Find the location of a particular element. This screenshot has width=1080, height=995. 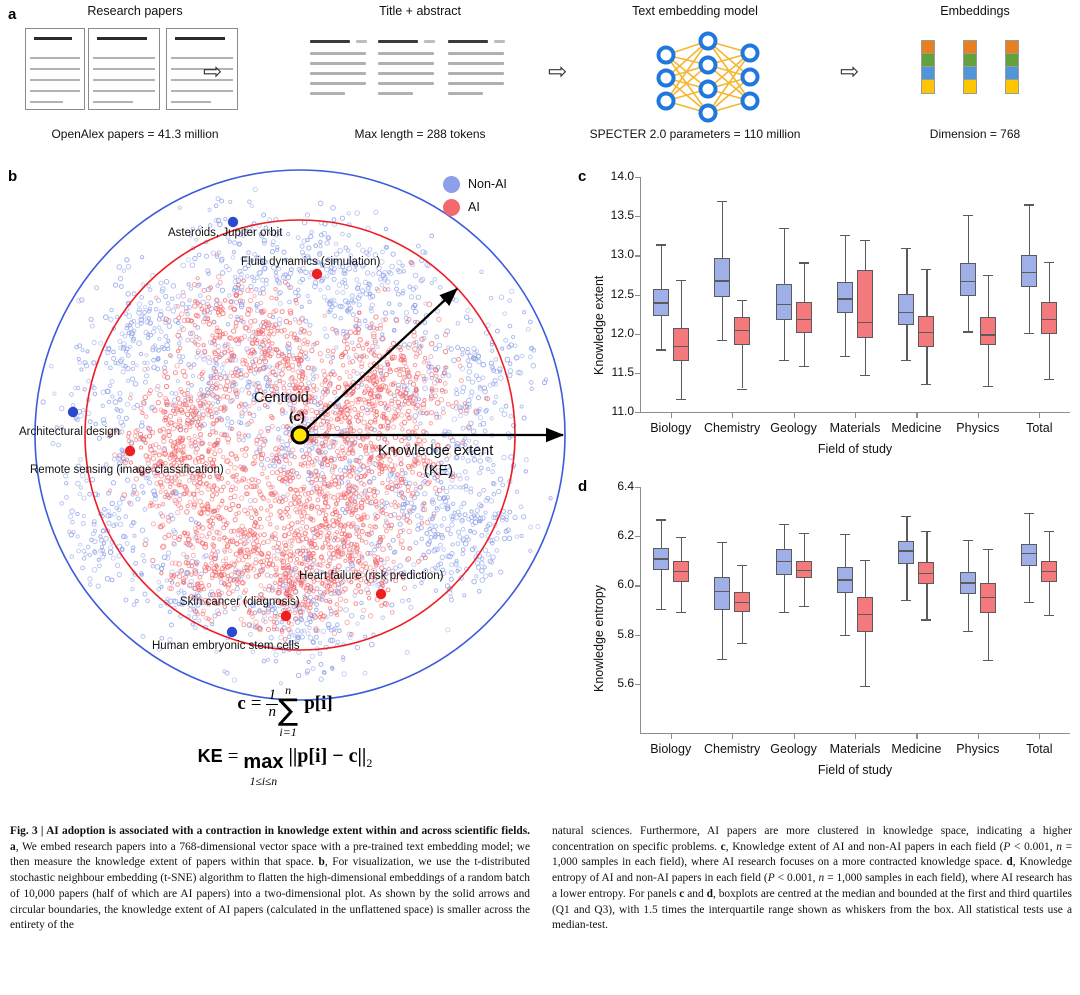

abstract-text-line is located at coordinates (476, 53).